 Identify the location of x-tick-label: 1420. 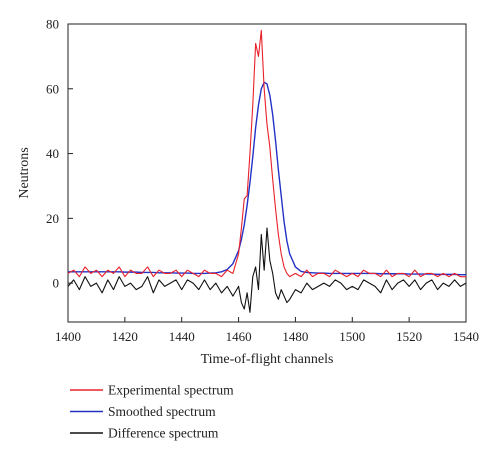
(125, 336).